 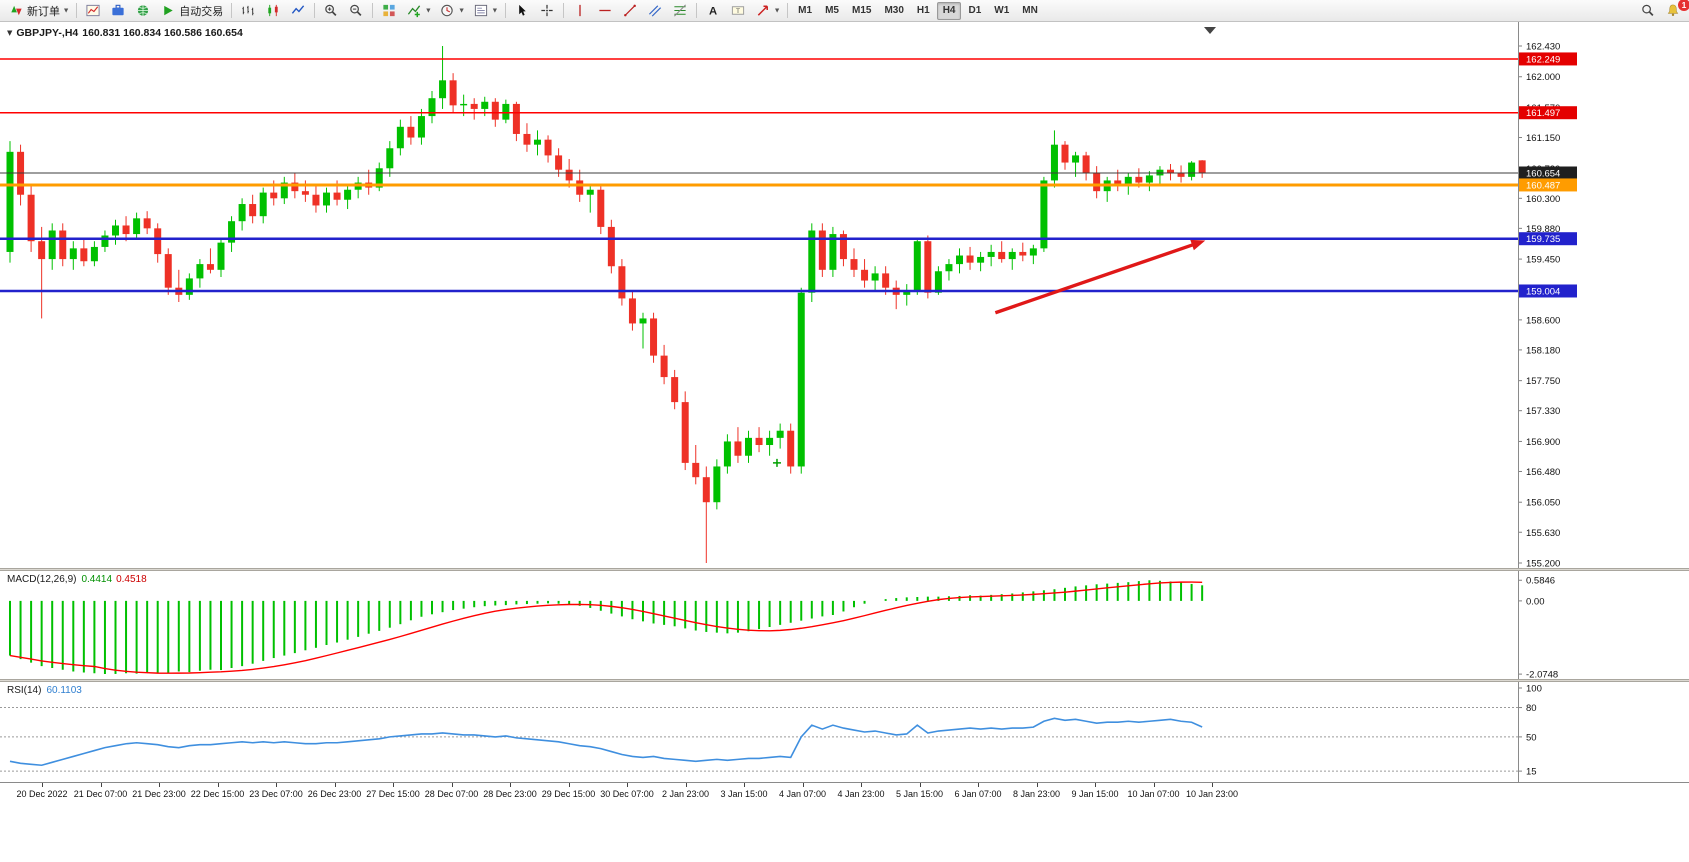 What do you see at coordinates (201, 11) in the screenshot?
I see `autotrading-label: 自动交易` at bounding box center [201, 11].